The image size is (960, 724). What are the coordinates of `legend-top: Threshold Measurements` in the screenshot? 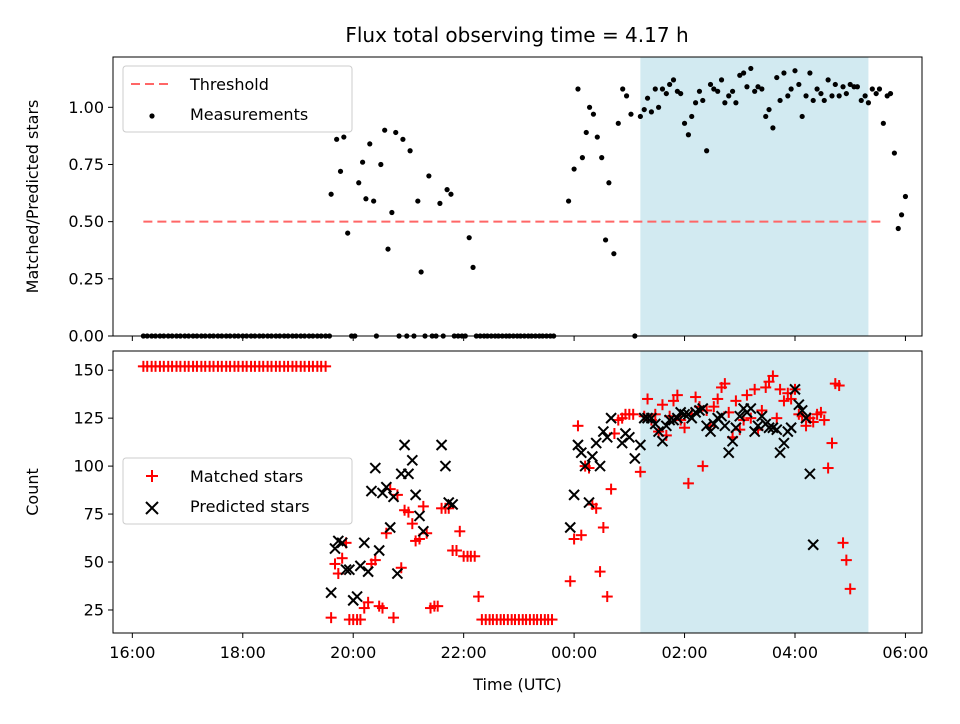 It's located at (237, 99).